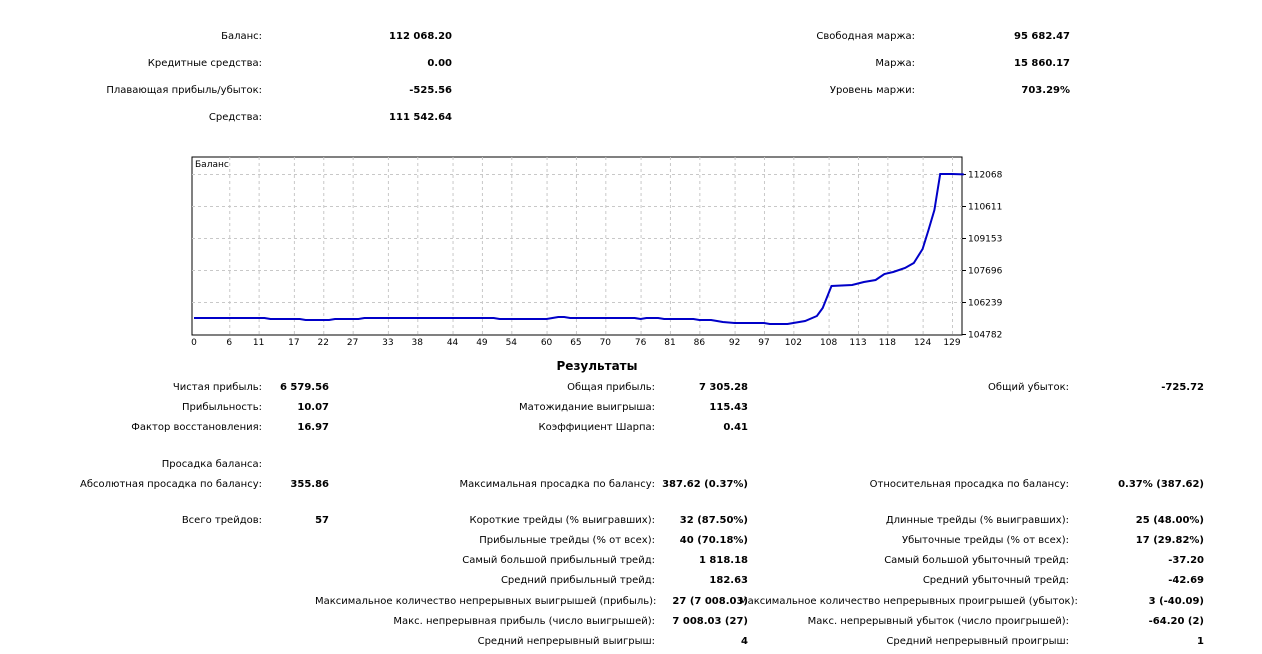 Image resolution: width=1262 pixels, height=654 pixels. Describe the element at coordinates (922, 343) in the screenshot. I see `x-tick-label: 124` at that location.